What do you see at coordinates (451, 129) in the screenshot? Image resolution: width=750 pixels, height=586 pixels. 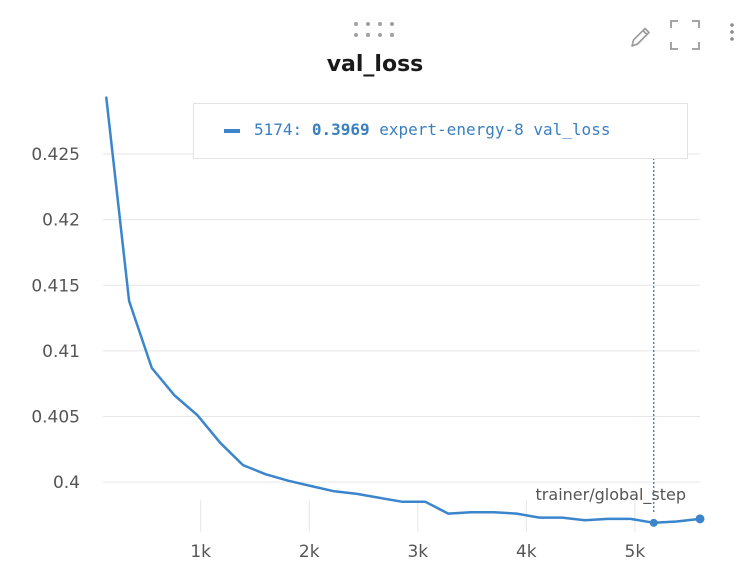 I see `tooltip-run-name: expert-energy-8` at bounding box center [451, 129].